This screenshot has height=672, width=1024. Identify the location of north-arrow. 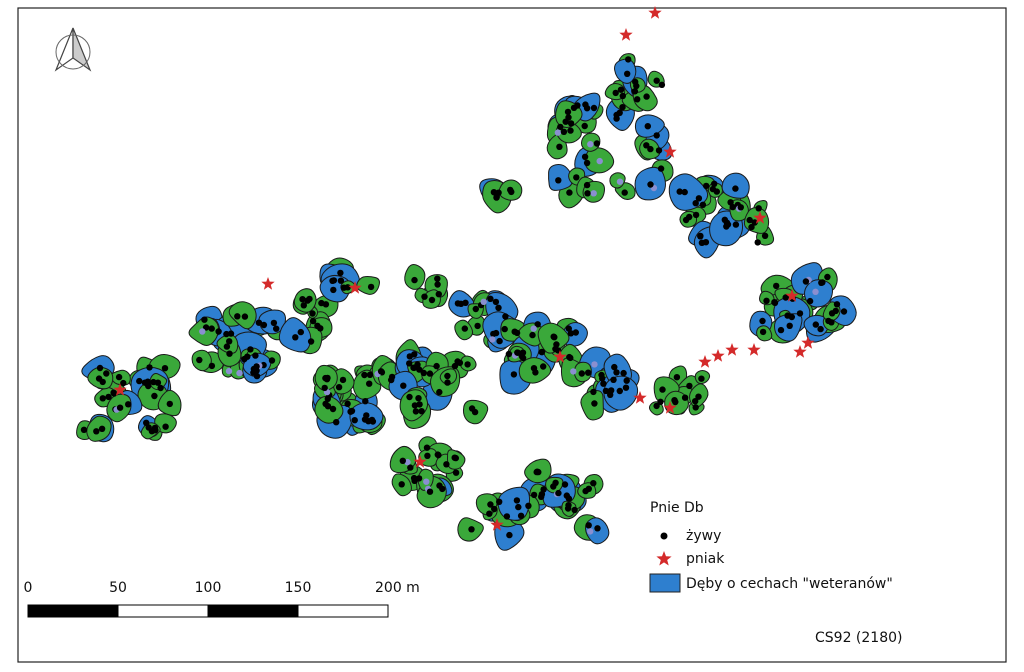
(73, 49).